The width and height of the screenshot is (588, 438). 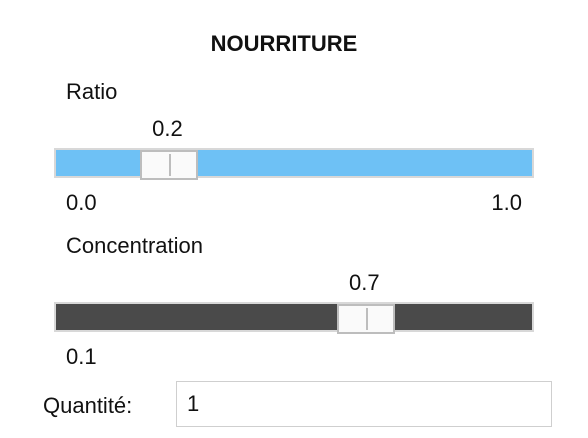 I want to click on ratio-max-label: 1.0, so click(x=506, y=203).